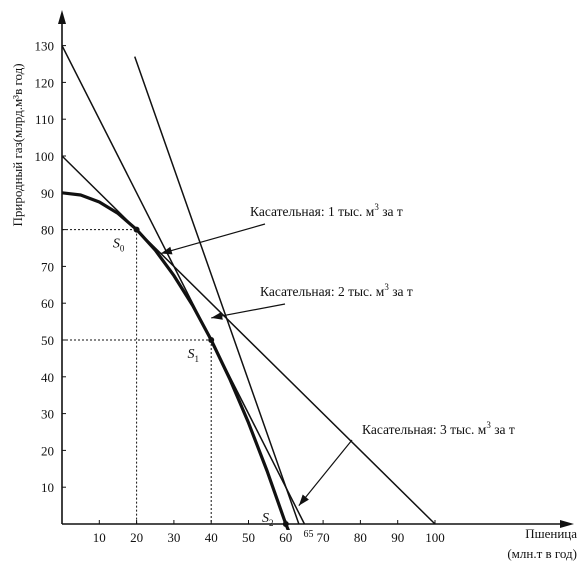  I want to click on x-tick-label-extra: 65, so click(308, 534).